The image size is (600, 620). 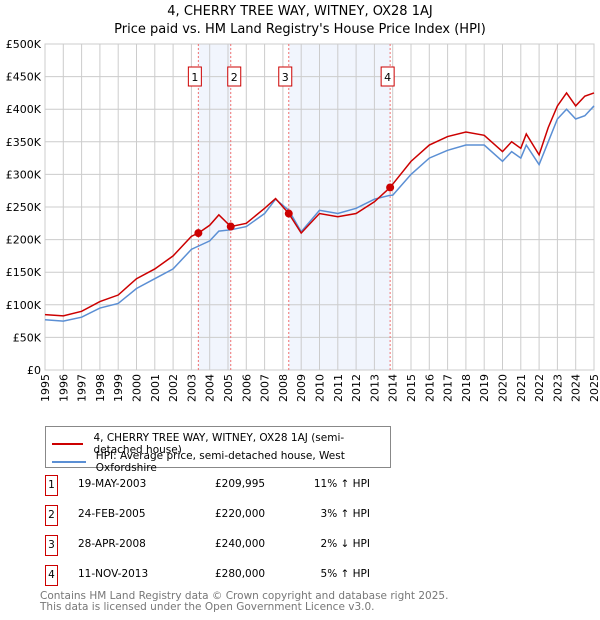 What do you see at coordinates (448, 388) in the screenshot?
I see `x-tick-label: 2017` at bounding box center [448, 388].